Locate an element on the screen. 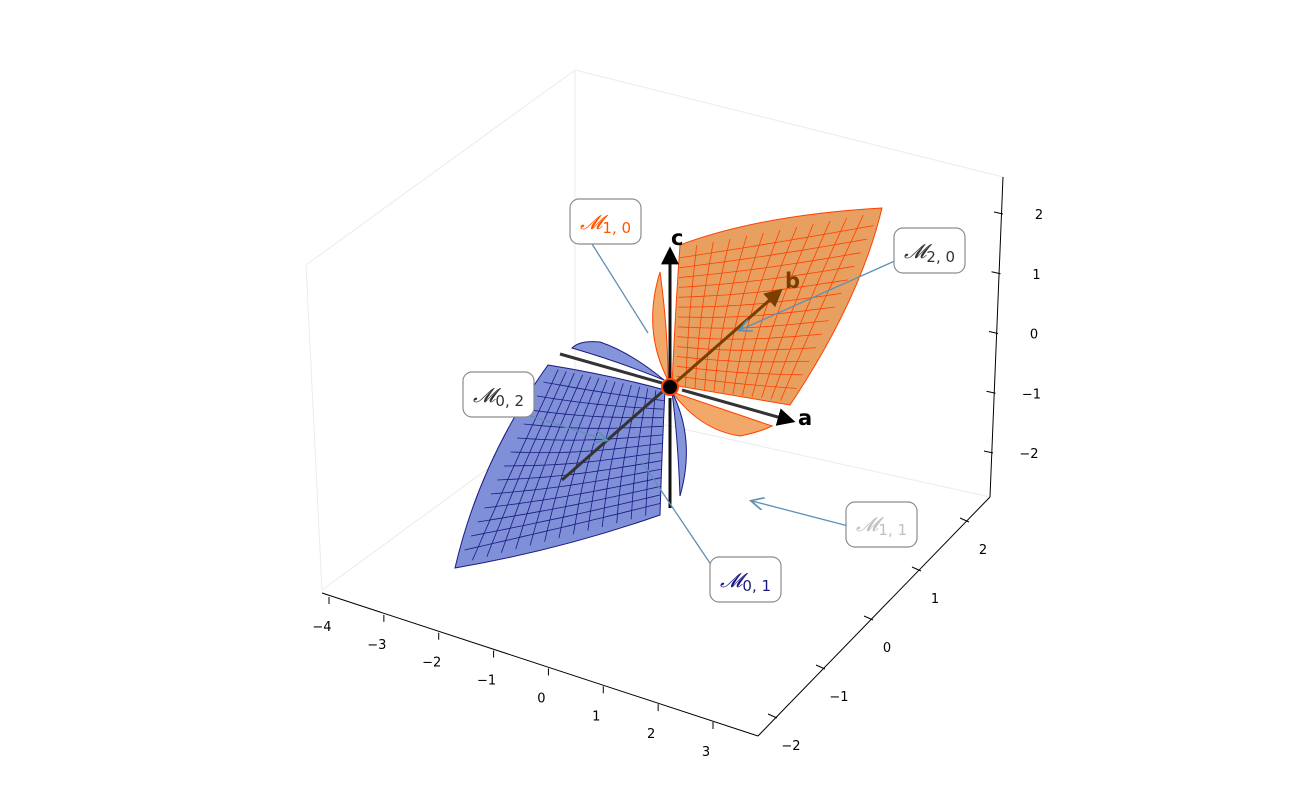  surface-orange is located at coordinates (767, 322).